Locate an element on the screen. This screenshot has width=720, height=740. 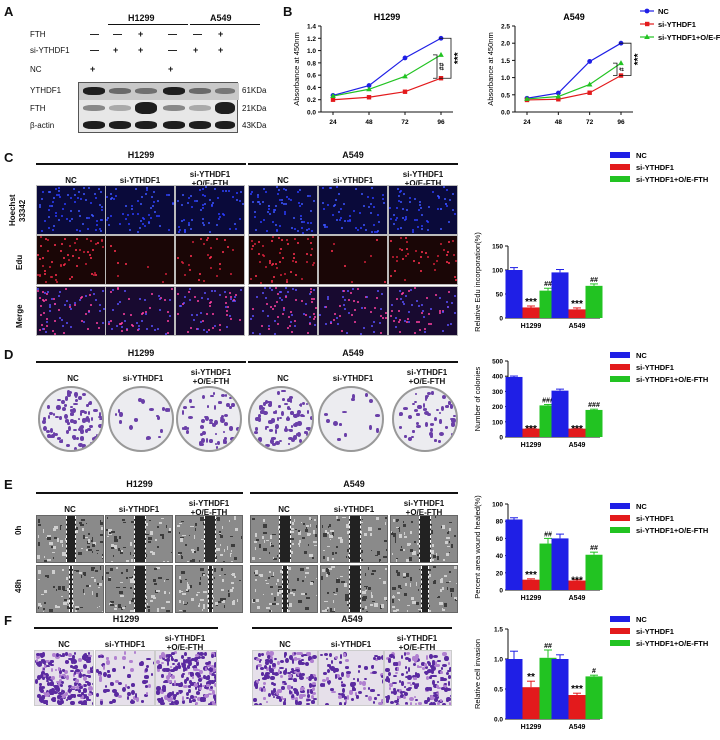
row-label: 0h is located at coordinates (18, 530).